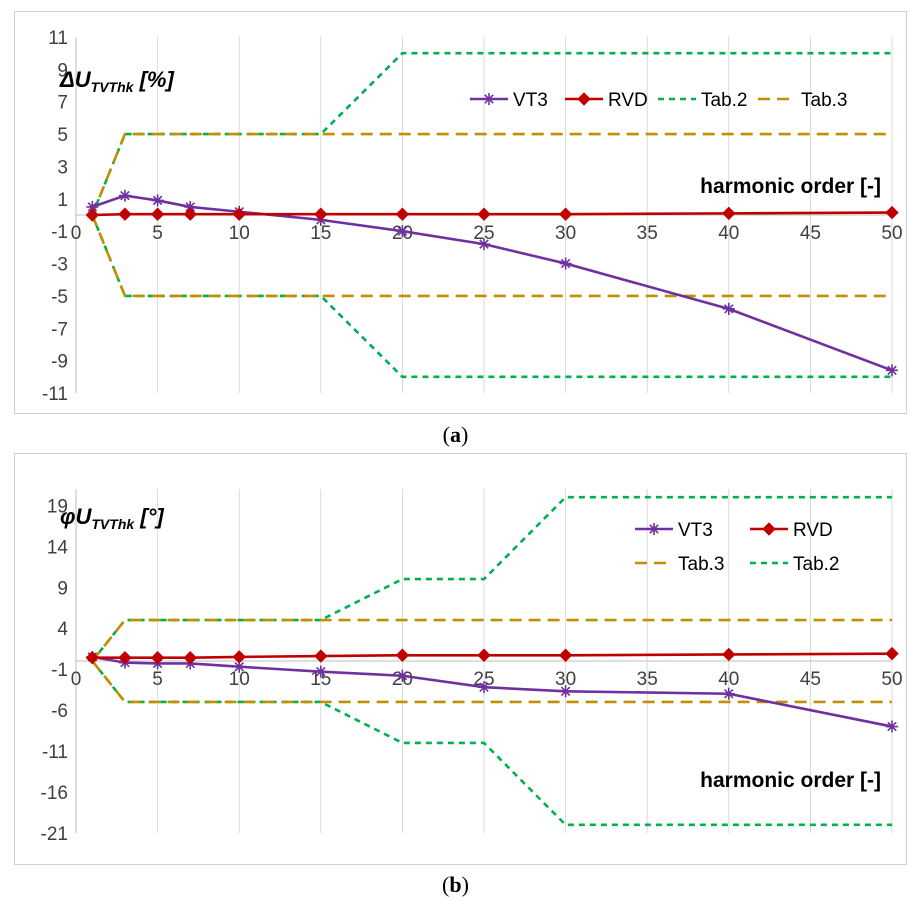  I want to click on y-tick-label: -11, so click(55, 752).